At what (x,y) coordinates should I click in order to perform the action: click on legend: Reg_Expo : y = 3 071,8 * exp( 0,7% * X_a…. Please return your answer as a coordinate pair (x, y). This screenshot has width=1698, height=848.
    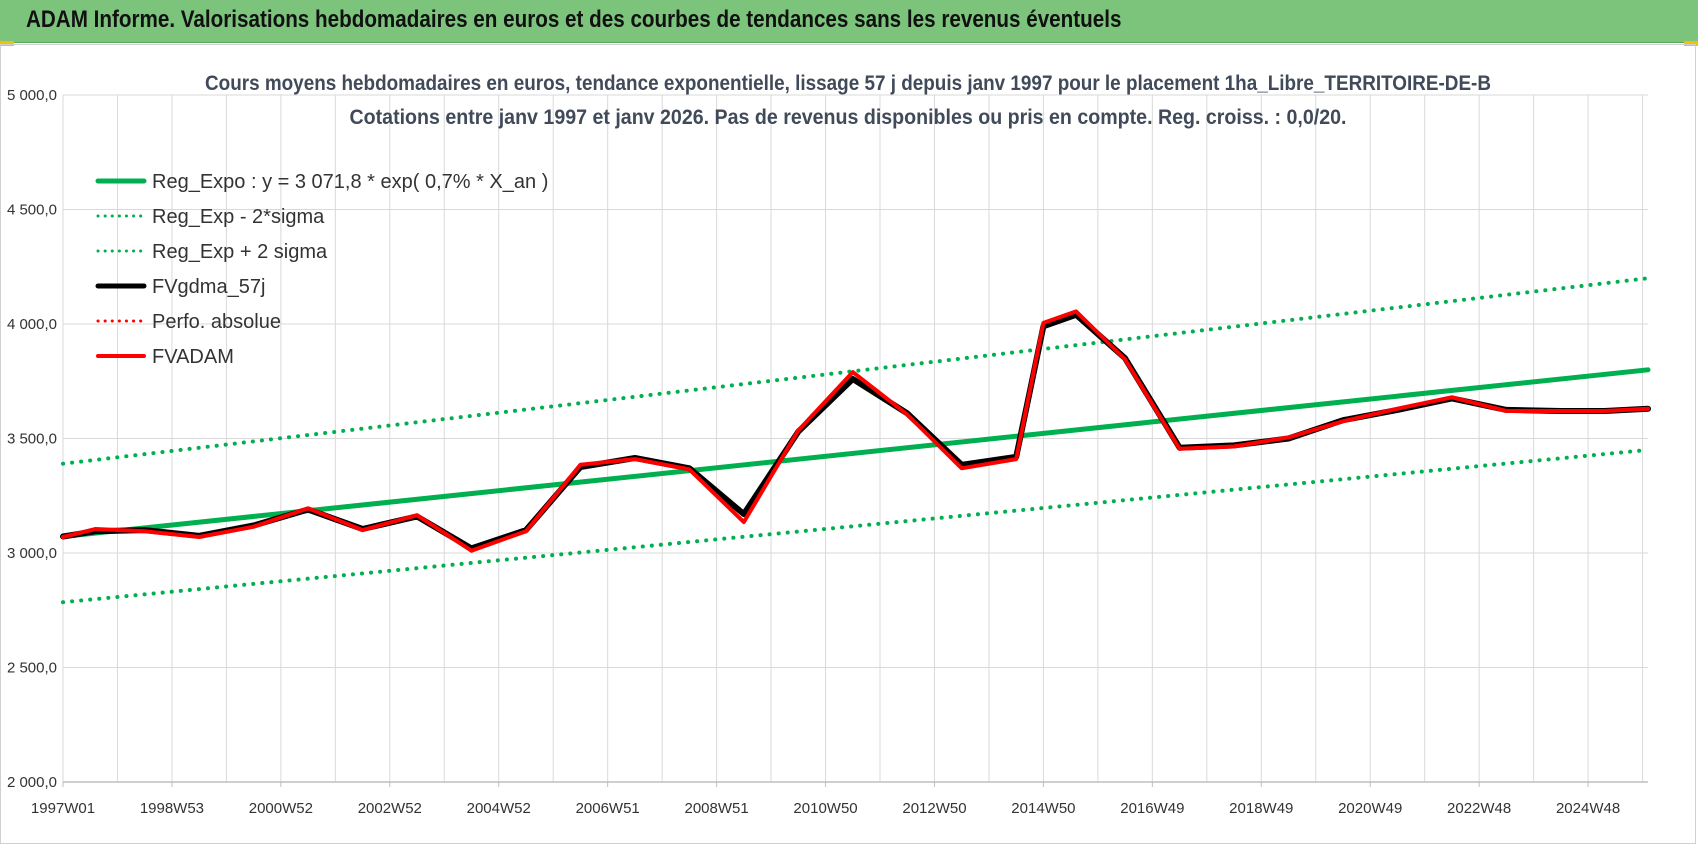
    Looking at the image, I should click on (321, 269).